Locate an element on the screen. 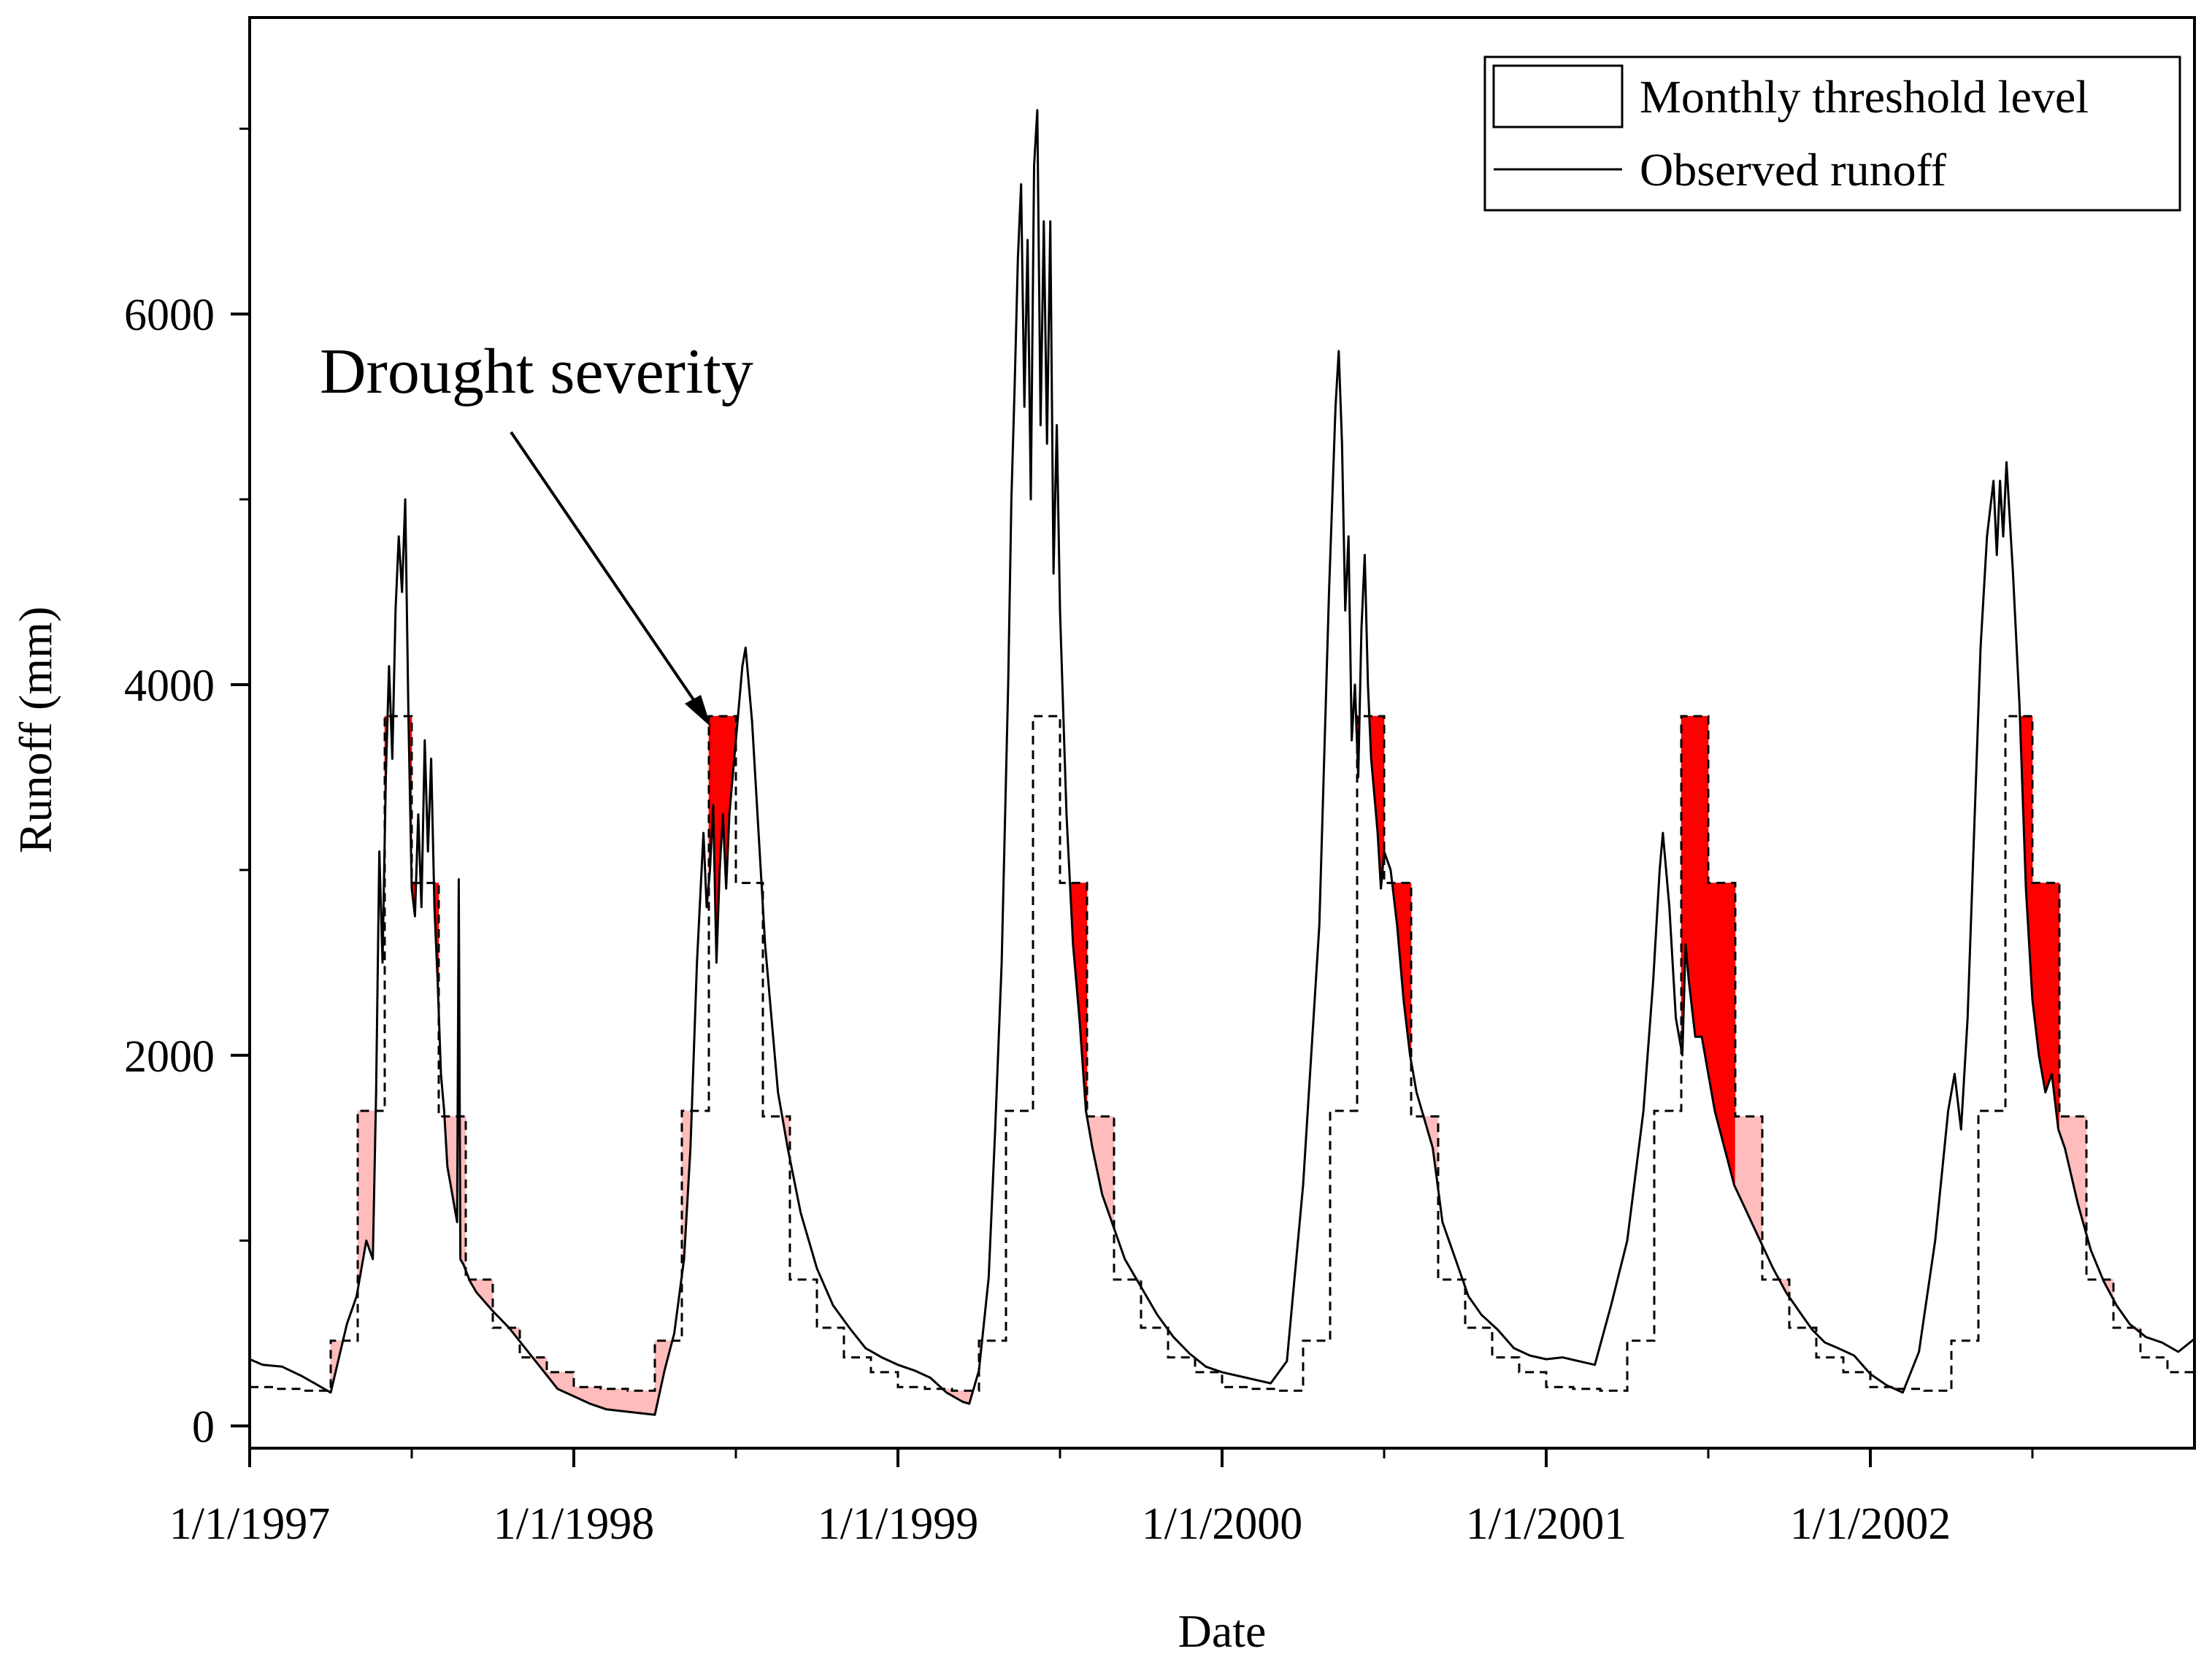 The height and width of the screenshot is (1673, 2212). y-tick-label: 0 is located at coordinates (203, 1428).